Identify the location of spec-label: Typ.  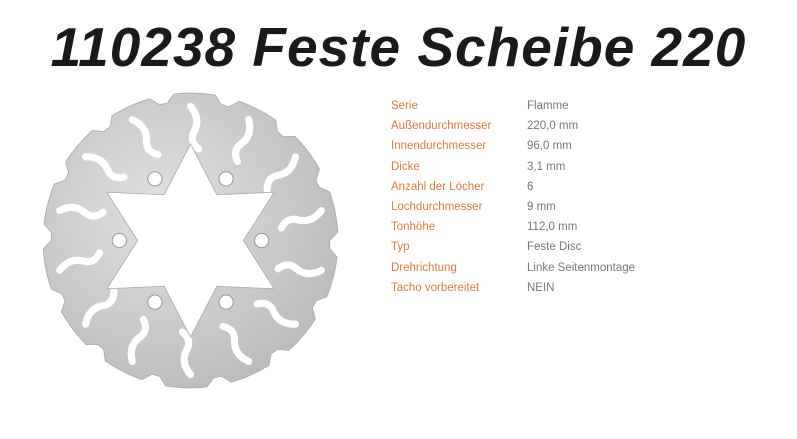
(400, 247).